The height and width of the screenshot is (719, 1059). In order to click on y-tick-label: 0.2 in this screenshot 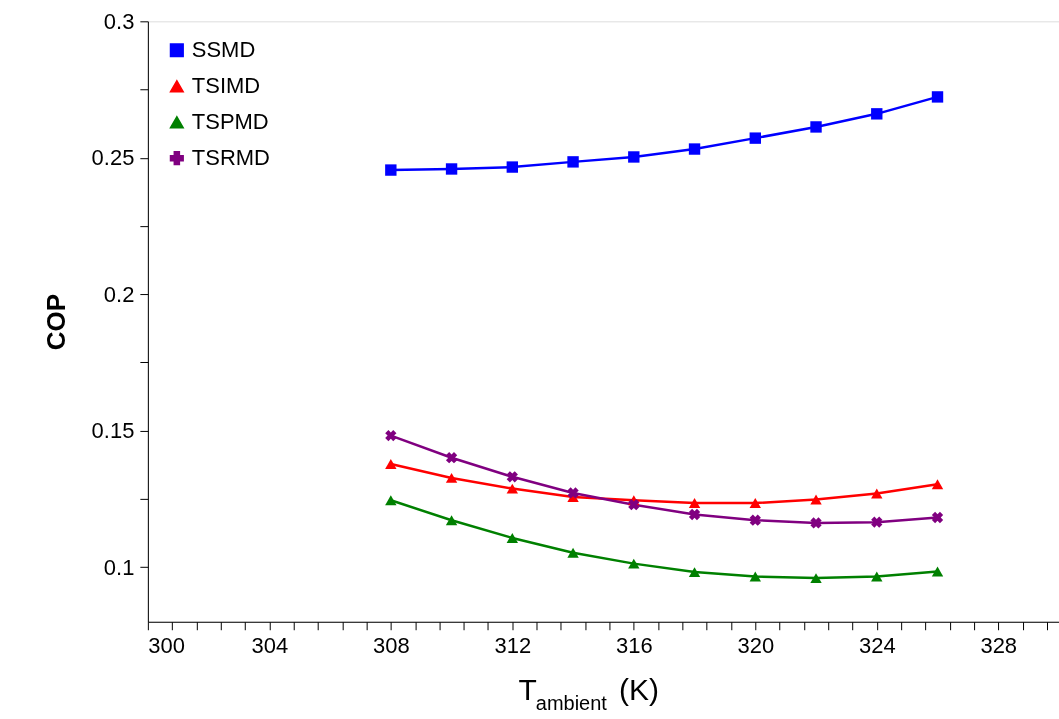, I will do `click(119, 294)`.